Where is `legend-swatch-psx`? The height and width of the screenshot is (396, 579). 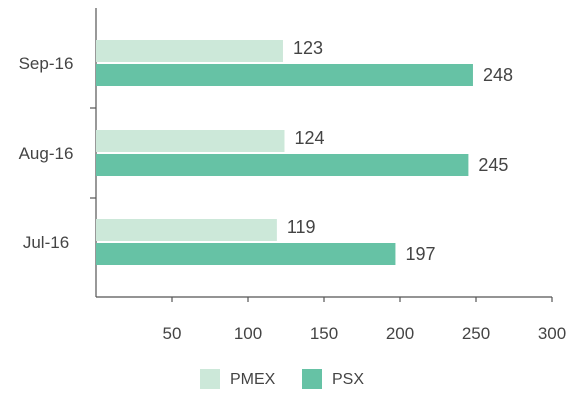 legend-swatch-psx is located at coordinates (312, 379).